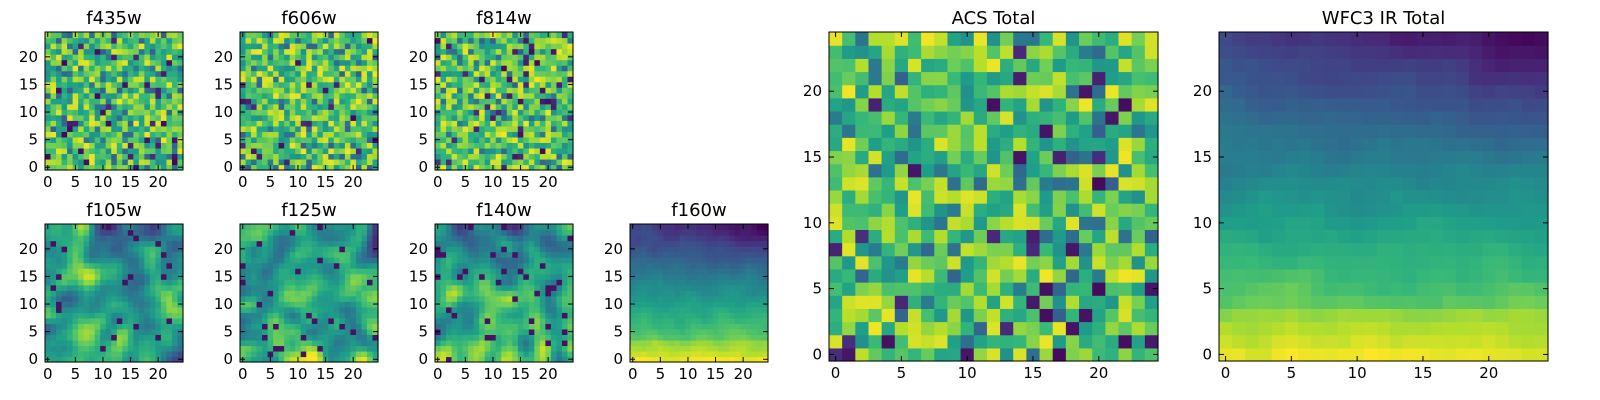 The width and height of the screenshot is (1600, 400). I want to click on y-tick-label: 5, so click(618, 332).